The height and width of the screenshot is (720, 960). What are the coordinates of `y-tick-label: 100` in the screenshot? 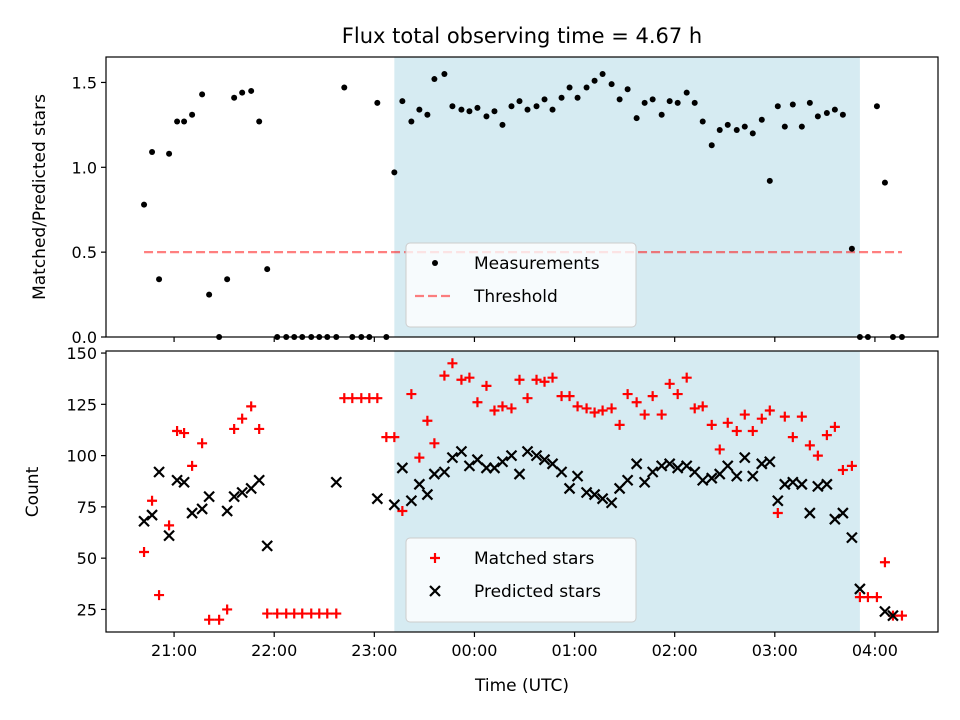 It's located at (81, 456).